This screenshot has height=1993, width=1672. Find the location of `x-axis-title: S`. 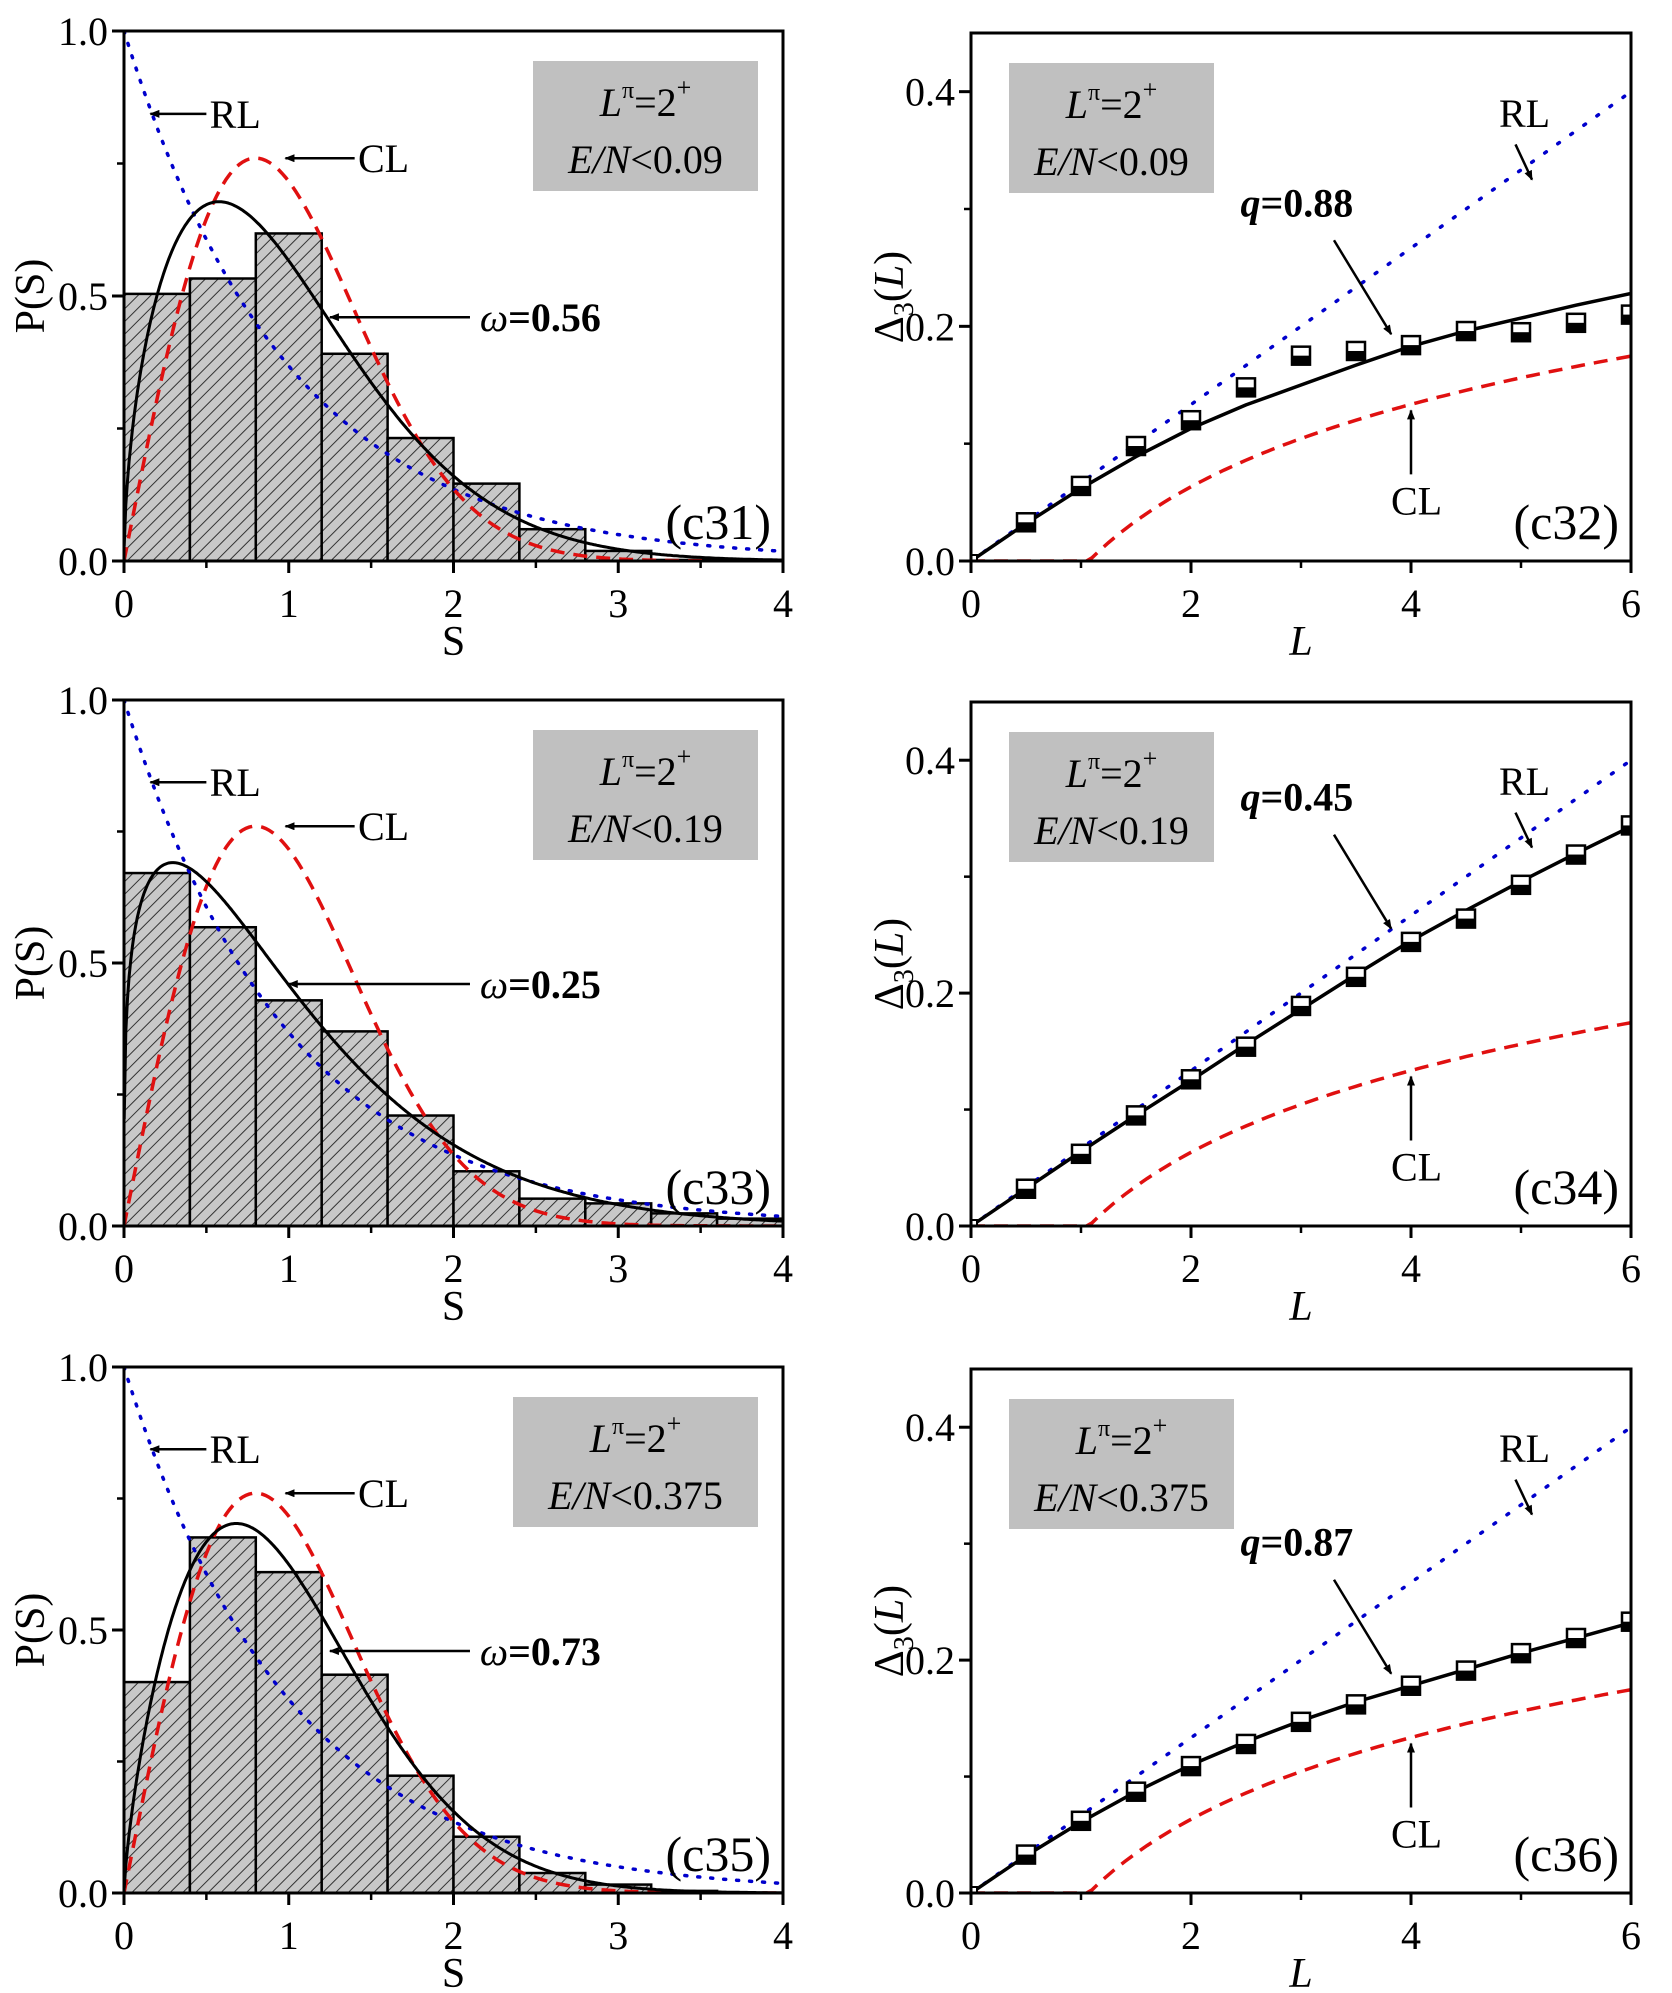

x-axis-title: S is located at coordinates (453, 1972).